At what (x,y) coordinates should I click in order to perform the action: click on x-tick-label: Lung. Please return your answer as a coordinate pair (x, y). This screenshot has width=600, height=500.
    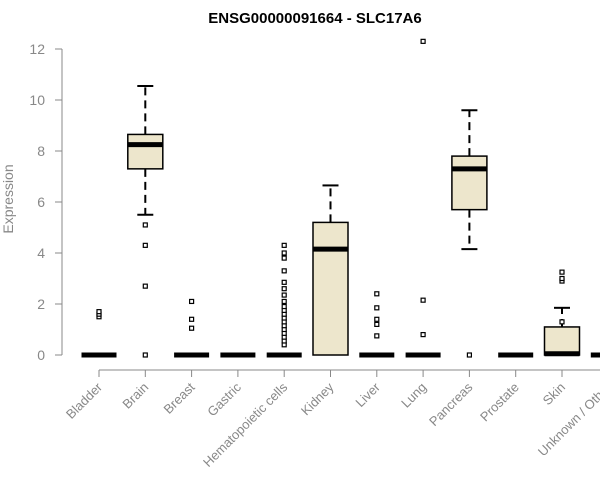
    Looking at the image, I should click on (413, 395).